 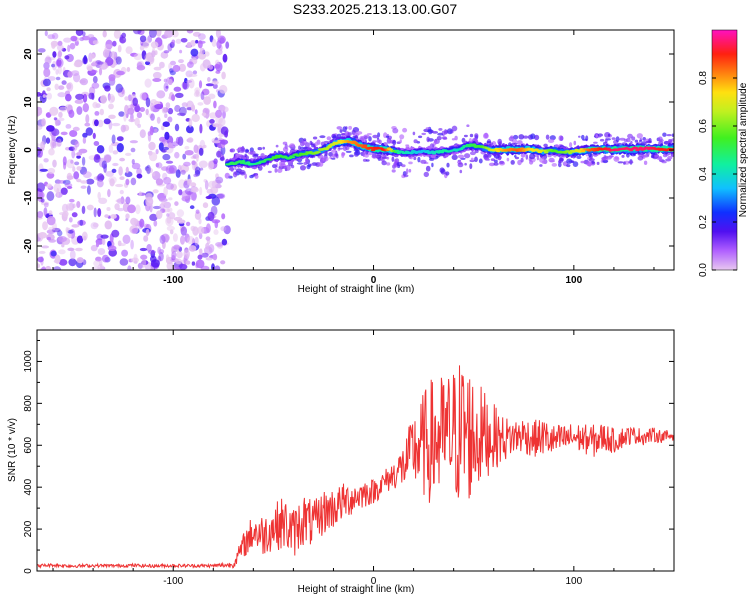 What do you see at coordinates (375, 9) in the screenshot?
I see `chart-title: S233.2025.213.13.00.G07` at bounding box center [375, 9].